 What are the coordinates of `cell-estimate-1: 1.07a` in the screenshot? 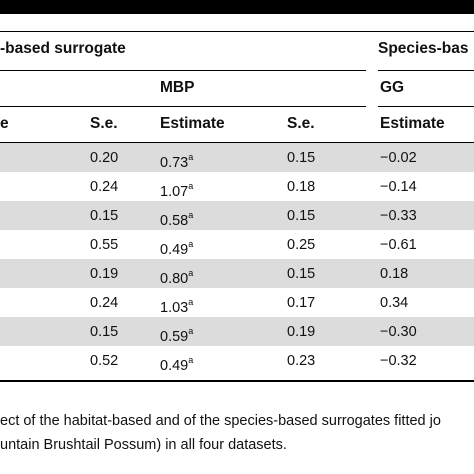 It's located at (176, 189).